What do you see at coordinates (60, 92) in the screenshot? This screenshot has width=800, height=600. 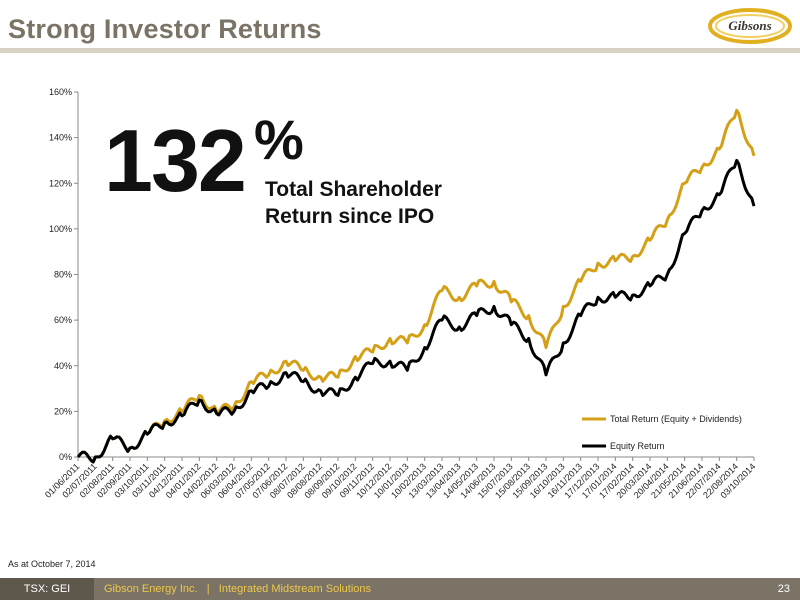 I see `y-tick-label: 160%` at bounding box center [60, 92].